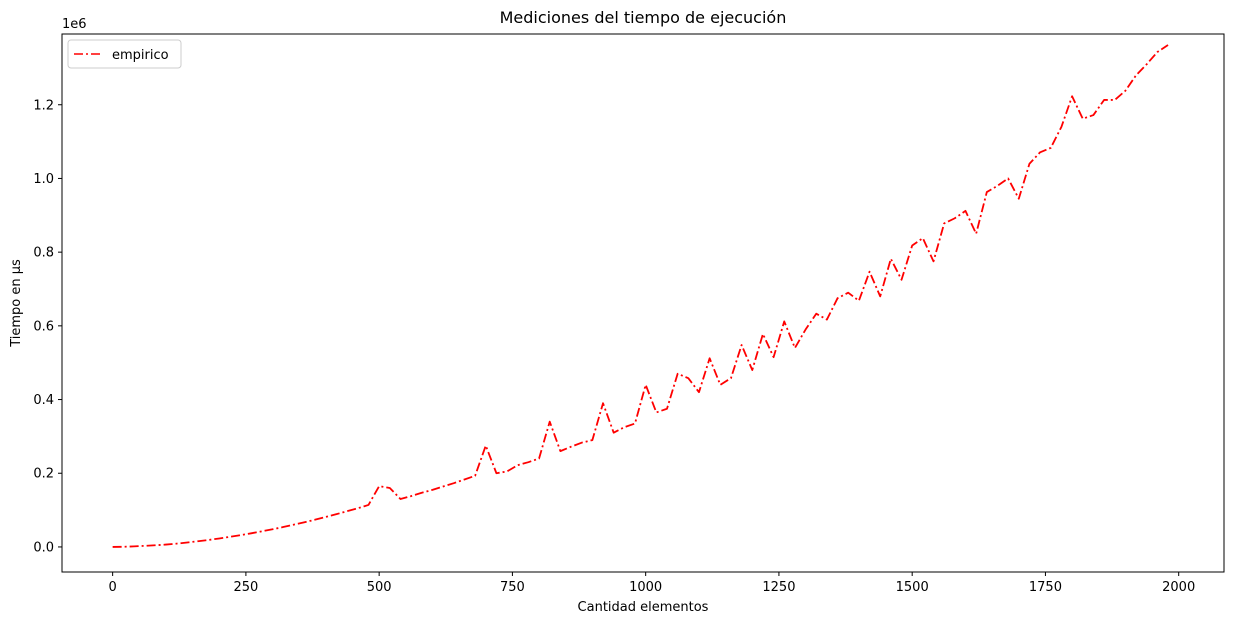 The width and height of the screenshot is (1233, 625). Describe the element at coordinates (1178, 587) in the screenshot. I see `x-tick-label: 2000` at that location.